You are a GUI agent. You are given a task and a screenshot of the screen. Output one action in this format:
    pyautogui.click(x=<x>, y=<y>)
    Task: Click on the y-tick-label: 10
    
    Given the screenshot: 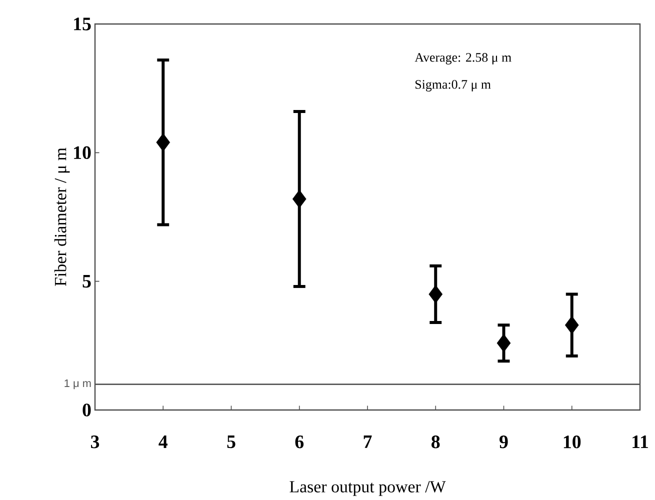 What is the action you would take?
    pyautogui.click(x=82, y=153)
    